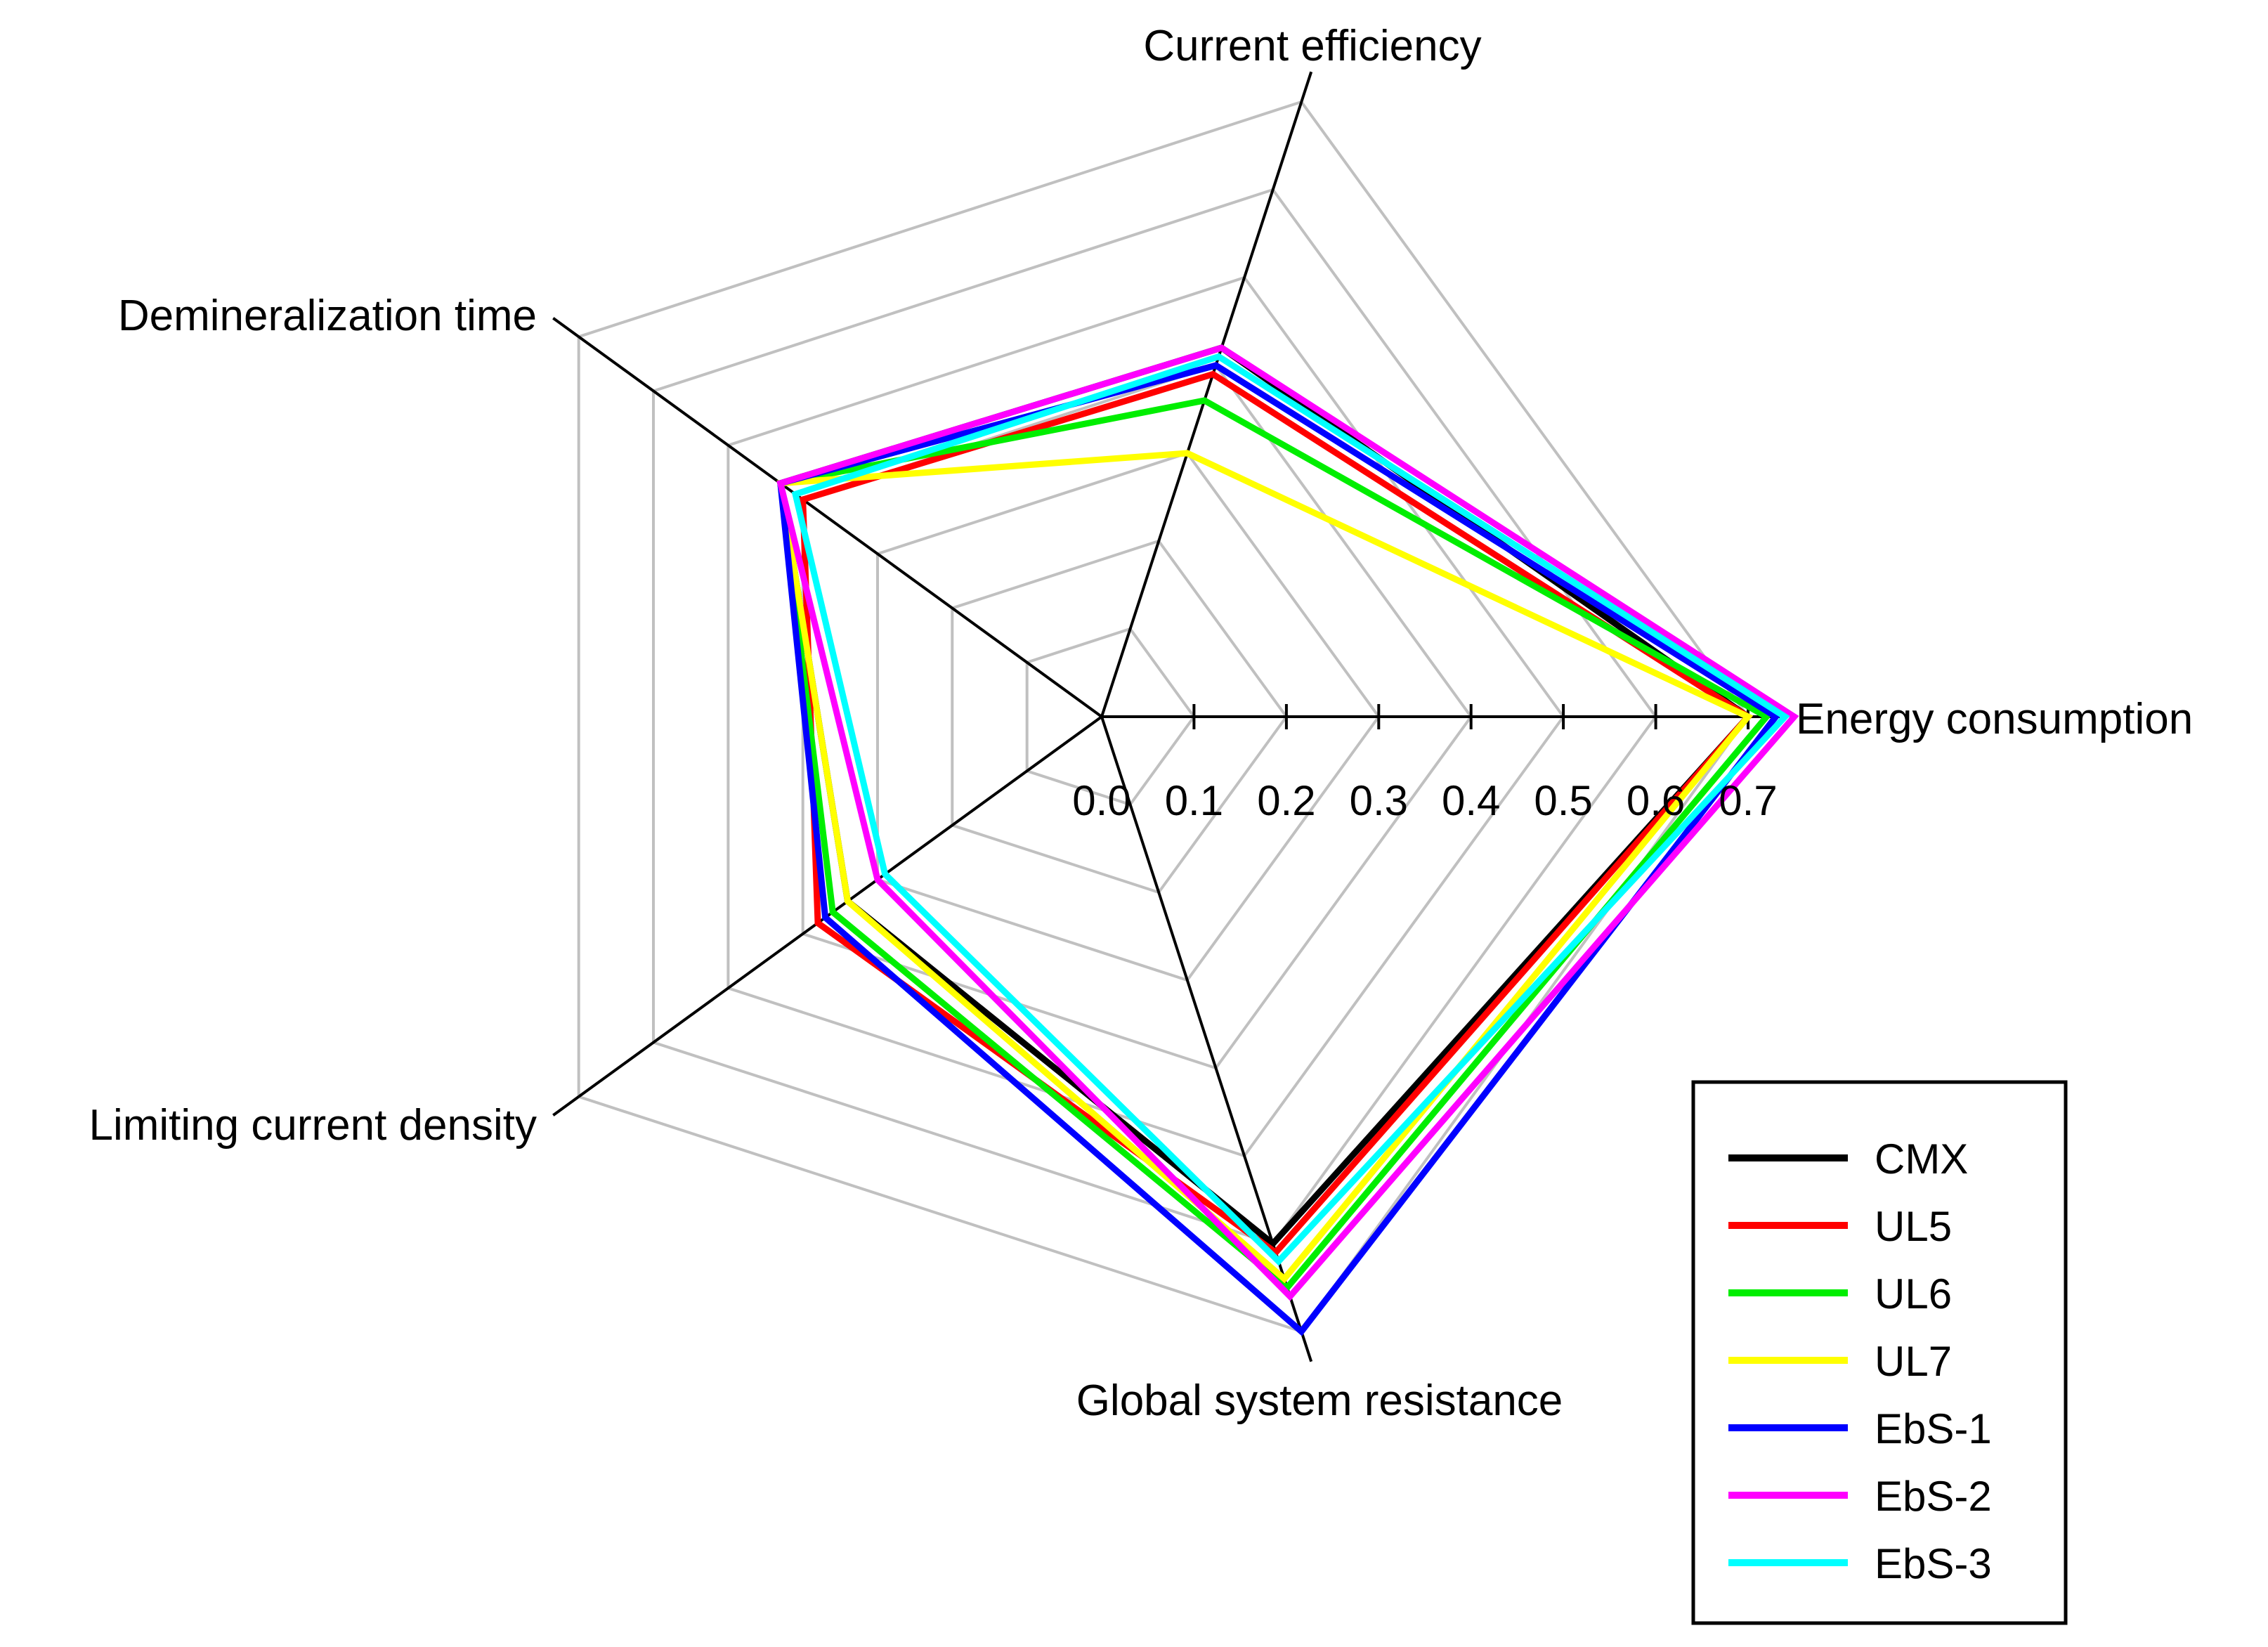 This screenshot has height=1647, width=2268. I want to click on legend-box, so click(1880, 1352).